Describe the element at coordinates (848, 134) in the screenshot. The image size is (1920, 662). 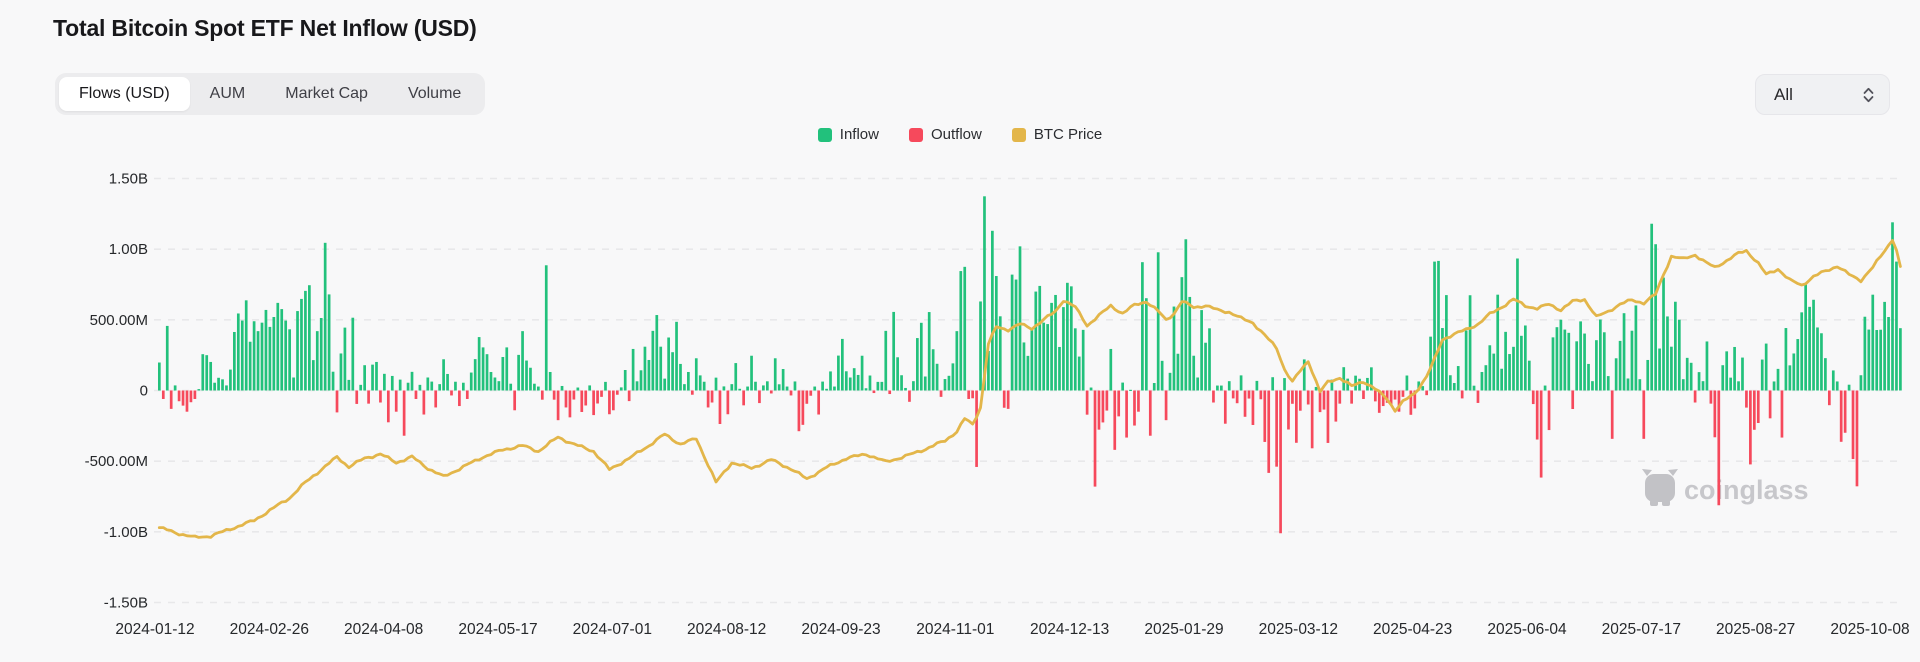
I see `legend-item-inflow: Inflow` at that location.